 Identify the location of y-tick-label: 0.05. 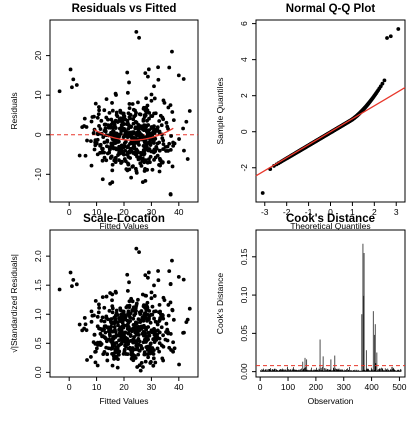
(244, 333).